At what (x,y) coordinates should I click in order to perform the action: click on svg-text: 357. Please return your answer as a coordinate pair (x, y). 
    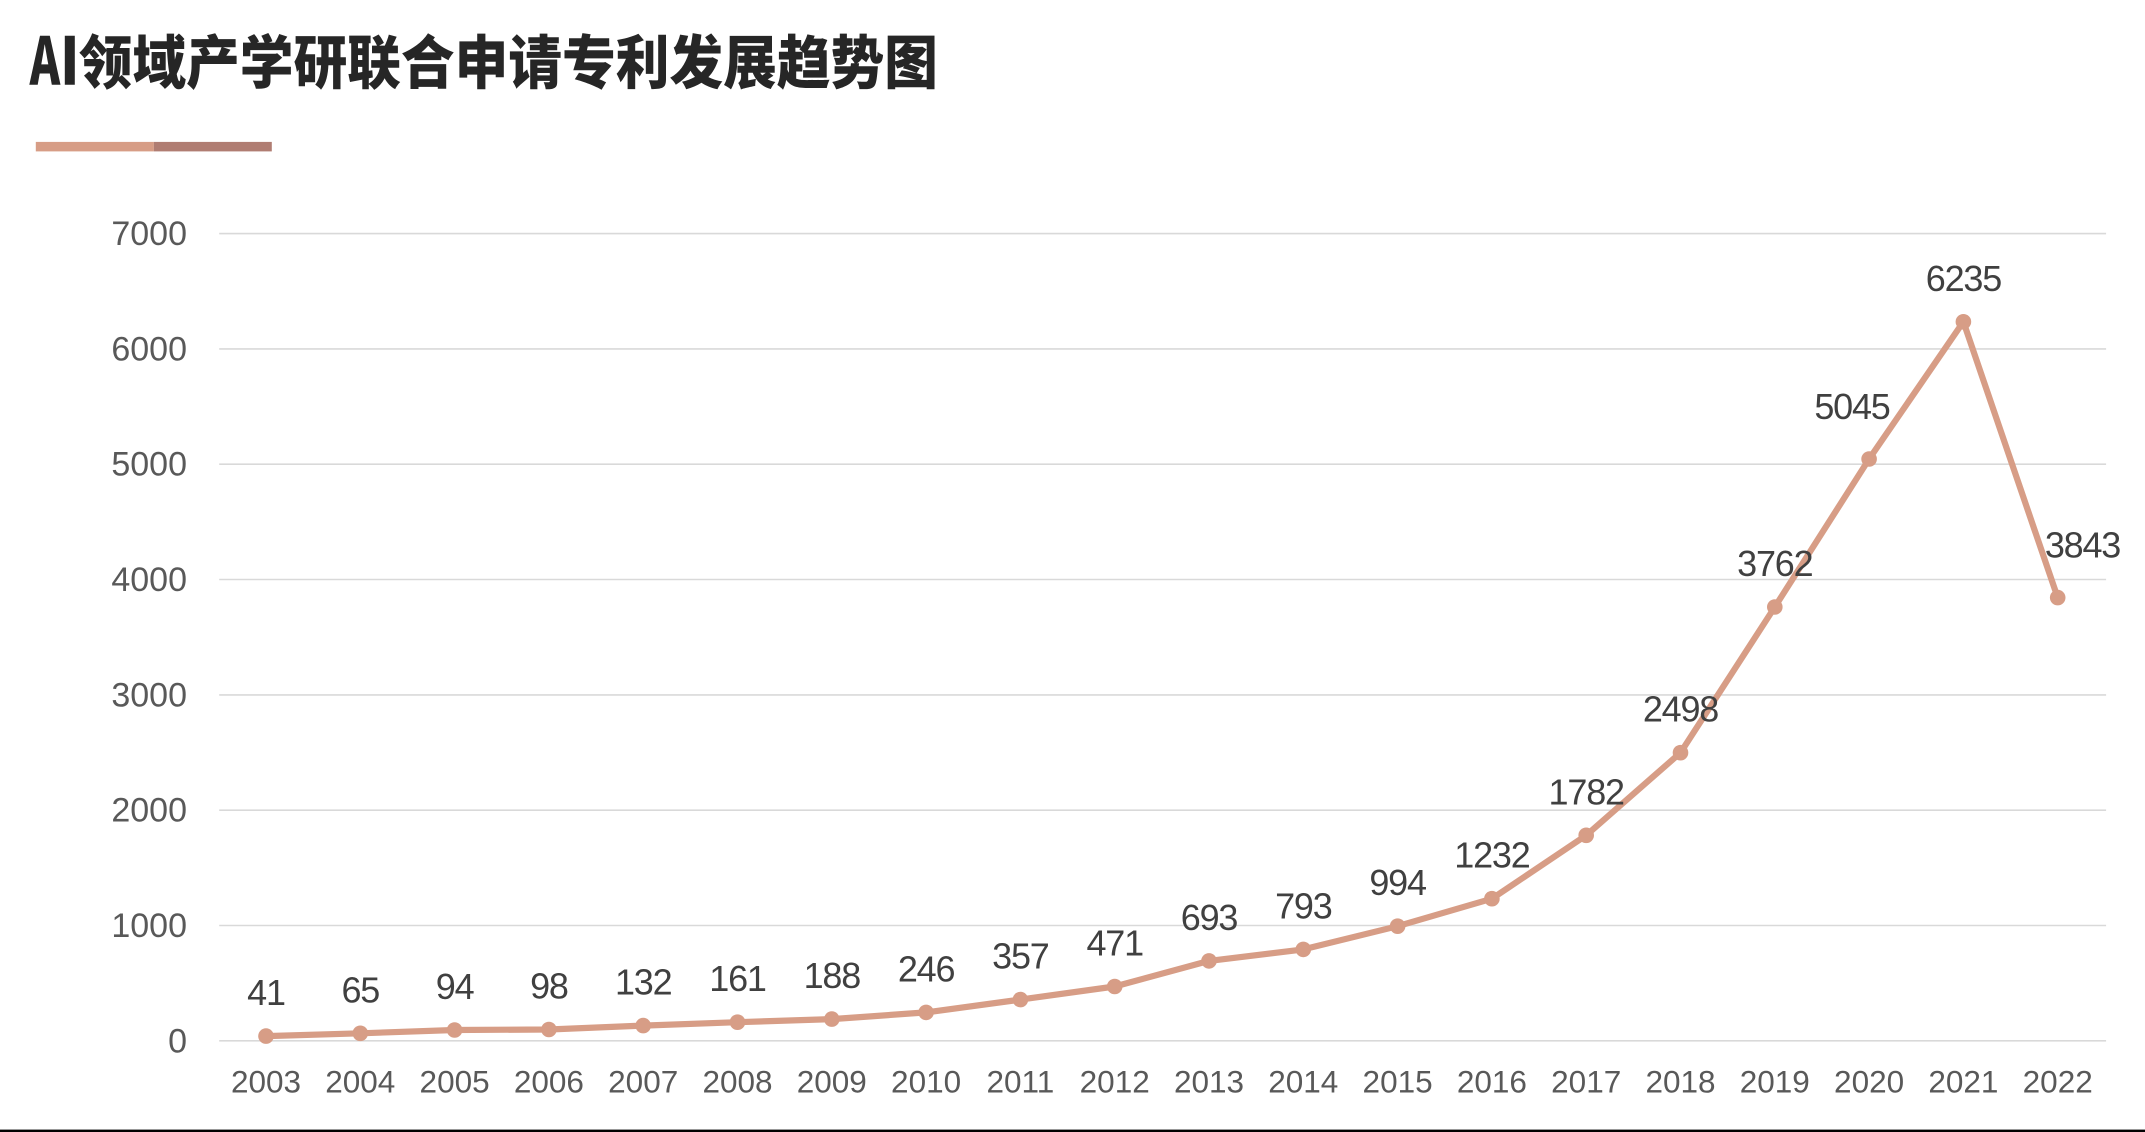
    Looking at the image, I should click on (1020, 956).